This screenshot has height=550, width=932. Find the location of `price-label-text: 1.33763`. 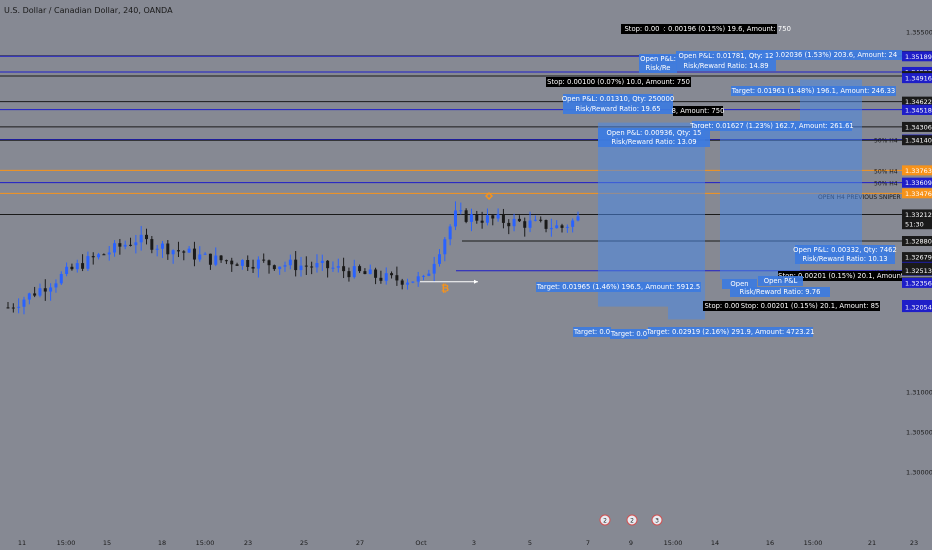

price-label-text: 1.33763 is located at coordinates (918, 171).